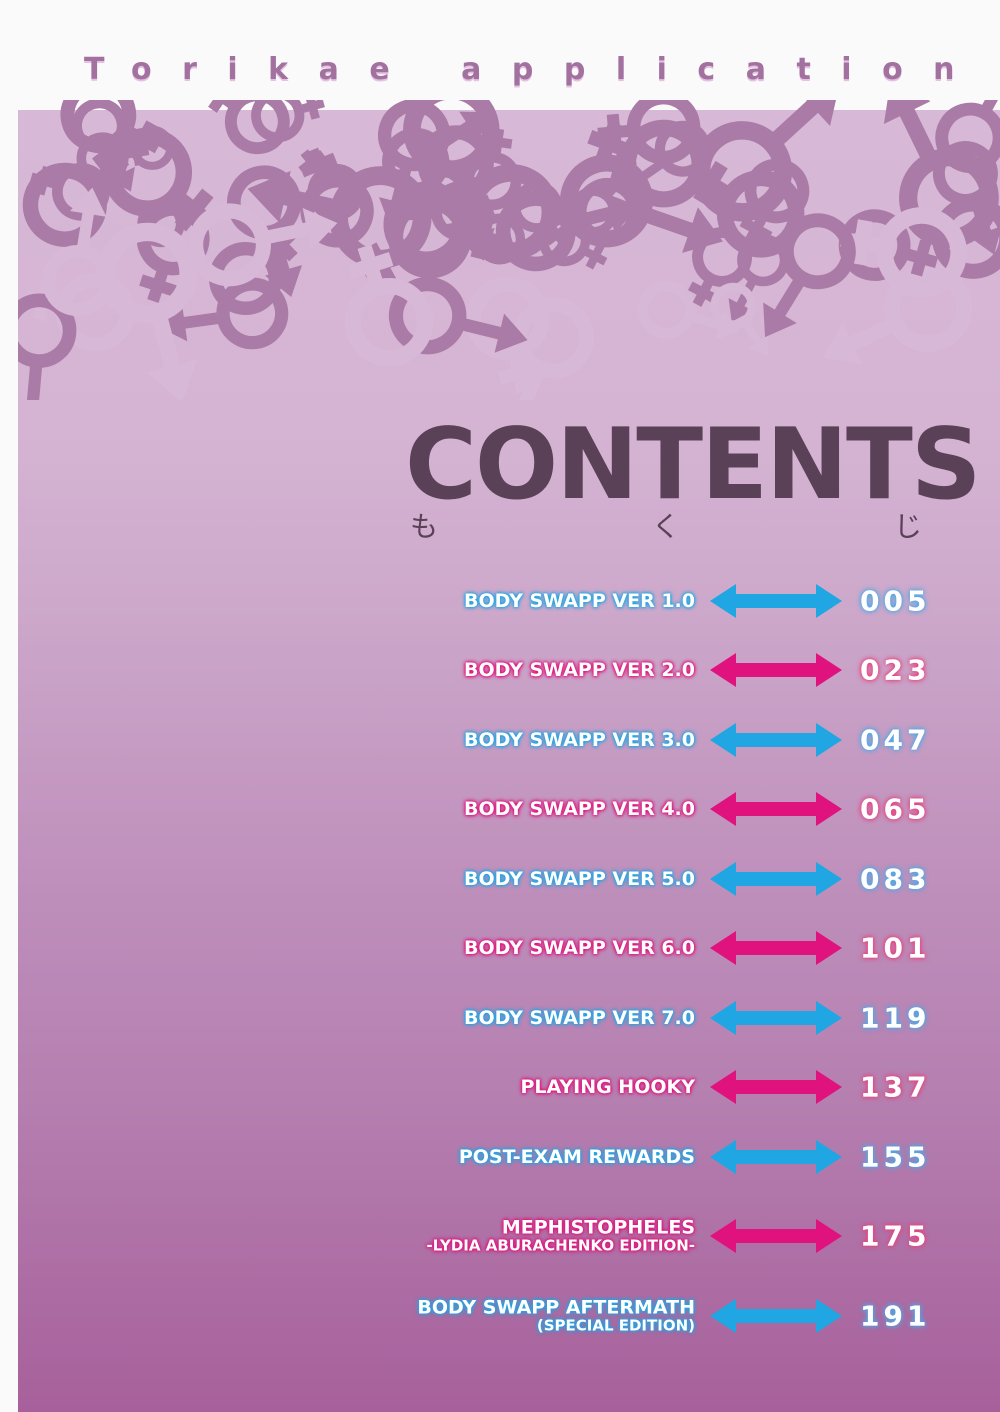 The width and height of the screenshot is (1000, 1412). I want to click on toc-entry-title: BODY SWAPP VER 7.0, so click(579, 1018).